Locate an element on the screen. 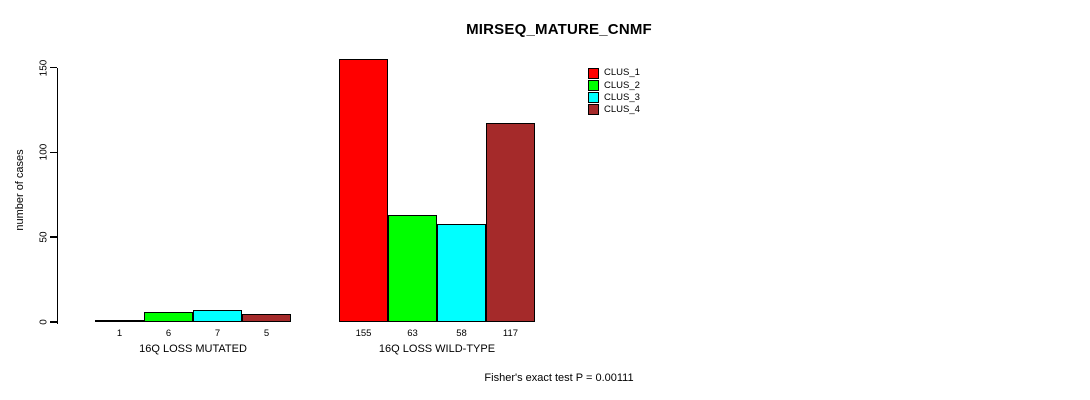  bar-clus_1-16q-loss-mutated is located at coordinates (119, 321).